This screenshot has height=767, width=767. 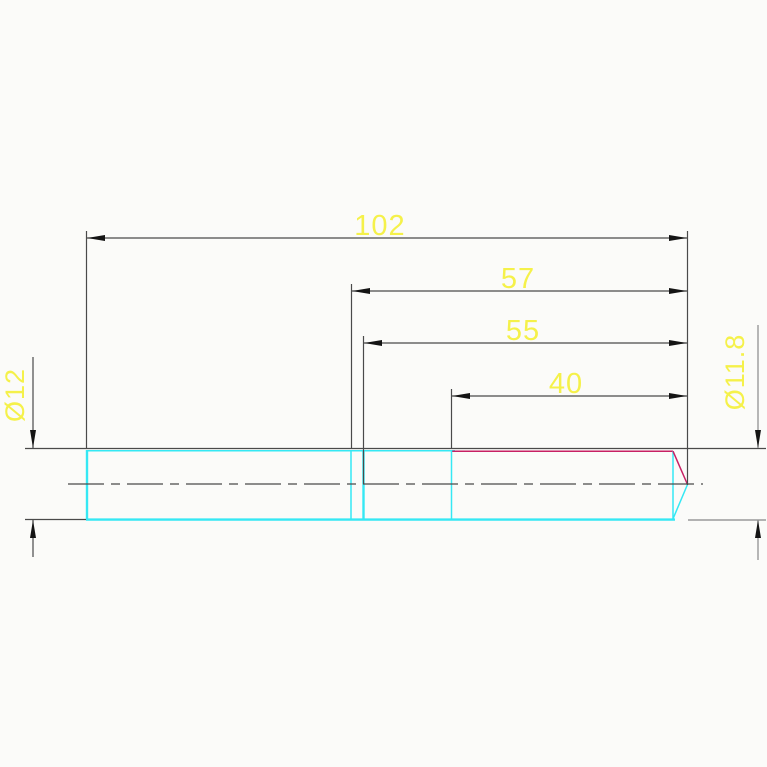 What do you see at coordinates (758, 439) in the screenshot?
I see `dia118-arrow-down` at bounding box center [758, 439].